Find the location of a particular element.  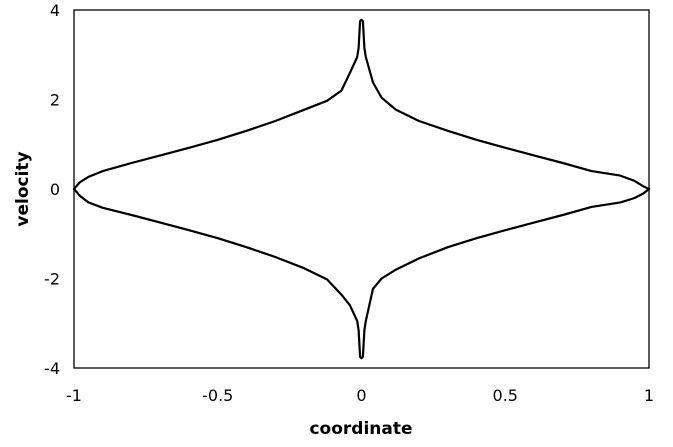

y-axis-title: velocity is located at coordinates (23, 188).